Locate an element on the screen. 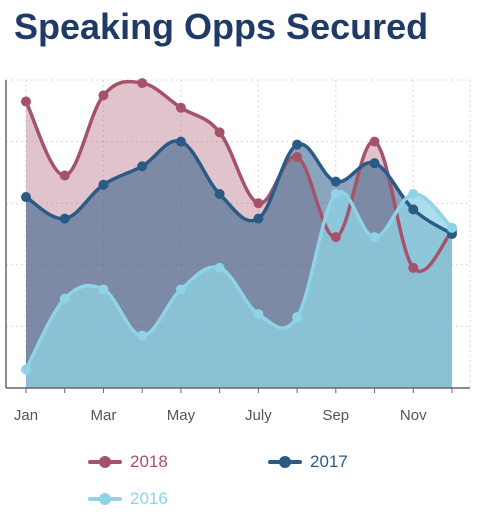 The width and height of the screenshot is (500, 530). point-2016-Aug is located at coordinates (297, 317).